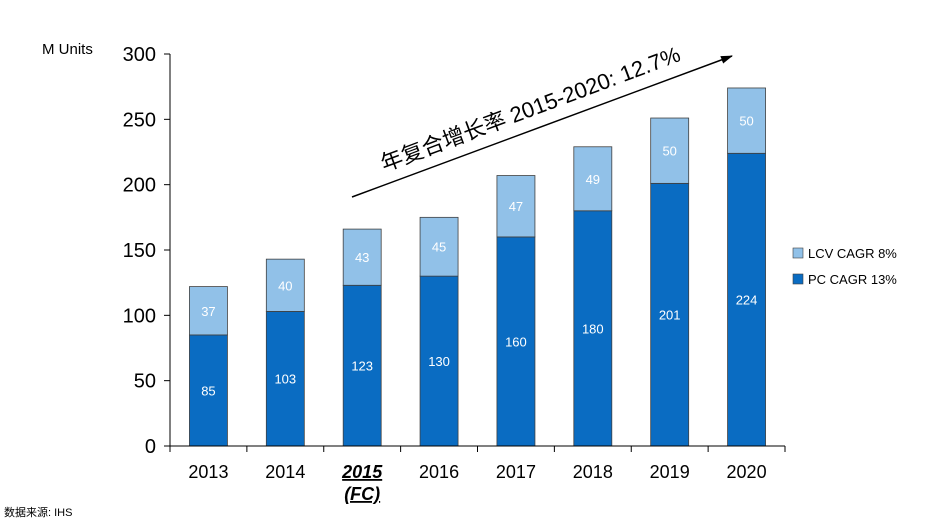 The height and width of the screenshot is (523, 928). Describe the element at coordinates (362, 494) in the screenshot. I see `x-tick-label: (FC)` at that location.